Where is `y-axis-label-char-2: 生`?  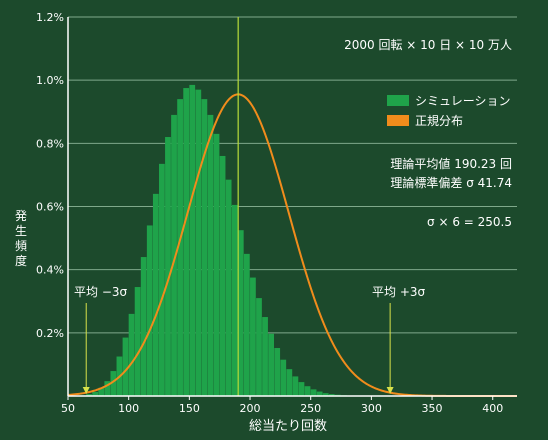
y-axis-label-char-2: 生 is located at coordinates (21, 231).